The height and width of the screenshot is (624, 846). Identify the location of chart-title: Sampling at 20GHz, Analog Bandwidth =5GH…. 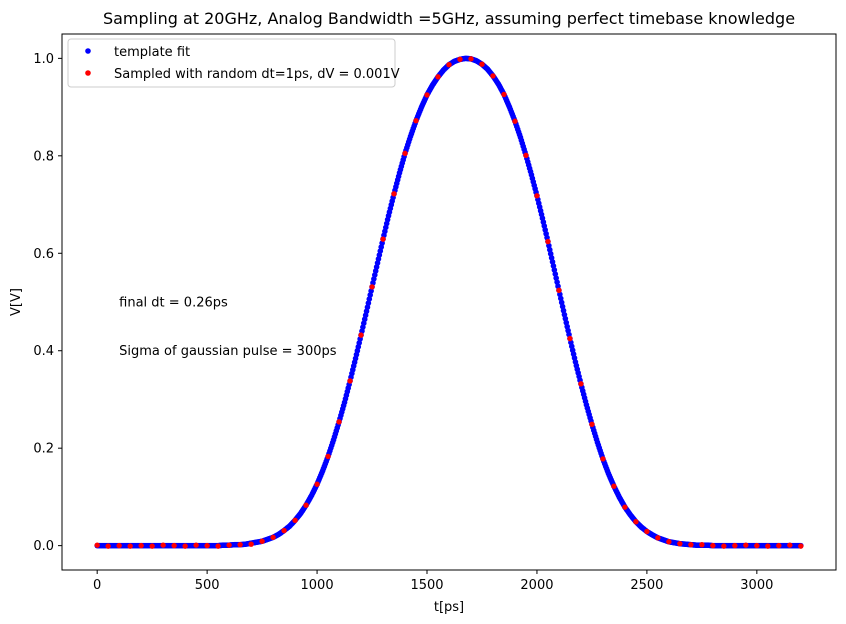
(449, 18).